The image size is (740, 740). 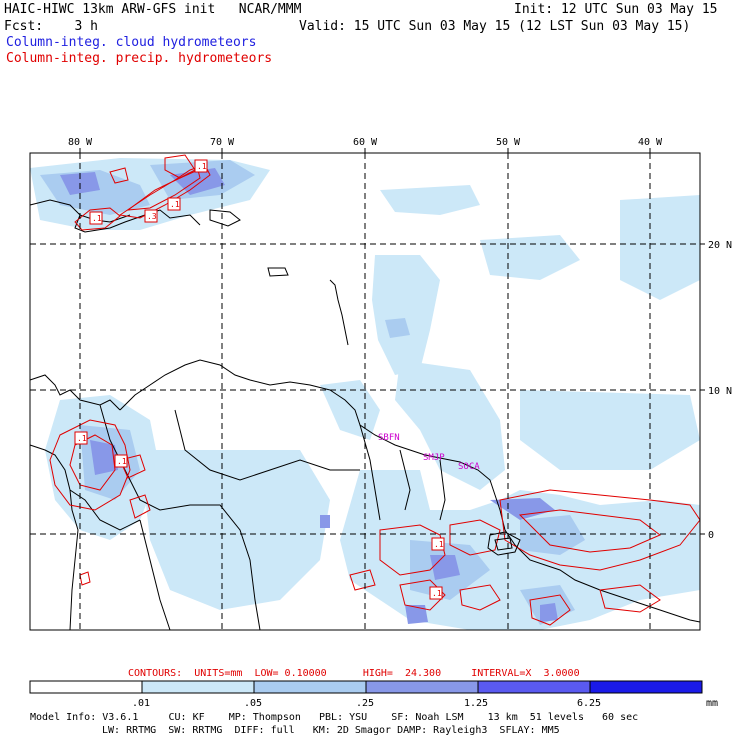 I want to click on mi-cu: CU: KF, so click(x=186, y=717).